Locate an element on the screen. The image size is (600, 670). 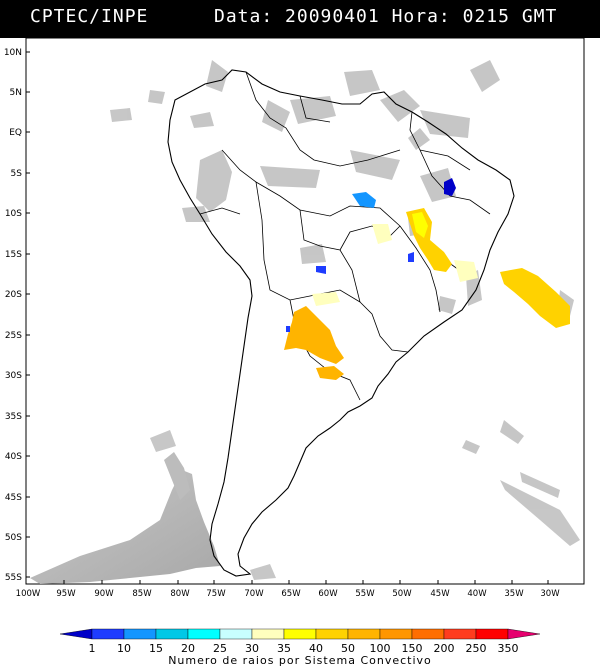
lon-tick: 60W is located at coordinates (328, 594).